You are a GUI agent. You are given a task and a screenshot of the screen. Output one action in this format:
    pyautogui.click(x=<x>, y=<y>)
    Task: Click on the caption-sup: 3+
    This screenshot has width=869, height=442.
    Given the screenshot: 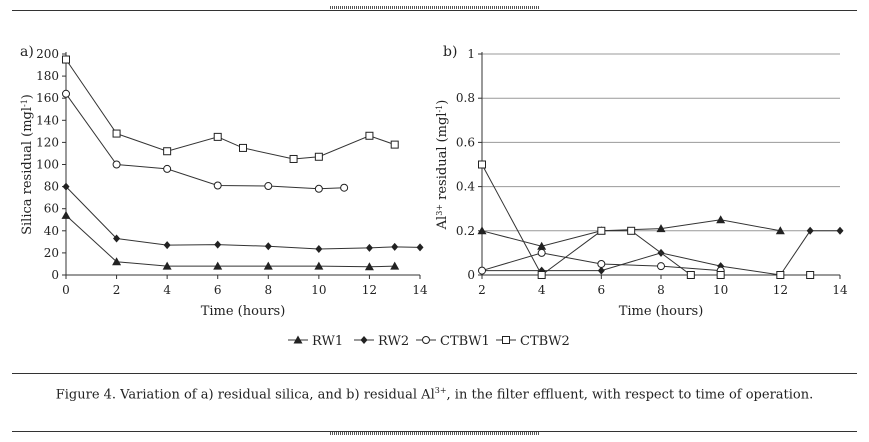 What is the action you would take?
    pyautogui.click(x=440, y=390)
    